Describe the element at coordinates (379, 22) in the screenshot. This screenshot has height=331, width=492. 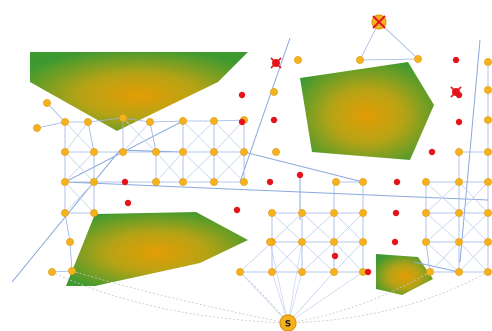
I see `goal-node-icon` at that location.